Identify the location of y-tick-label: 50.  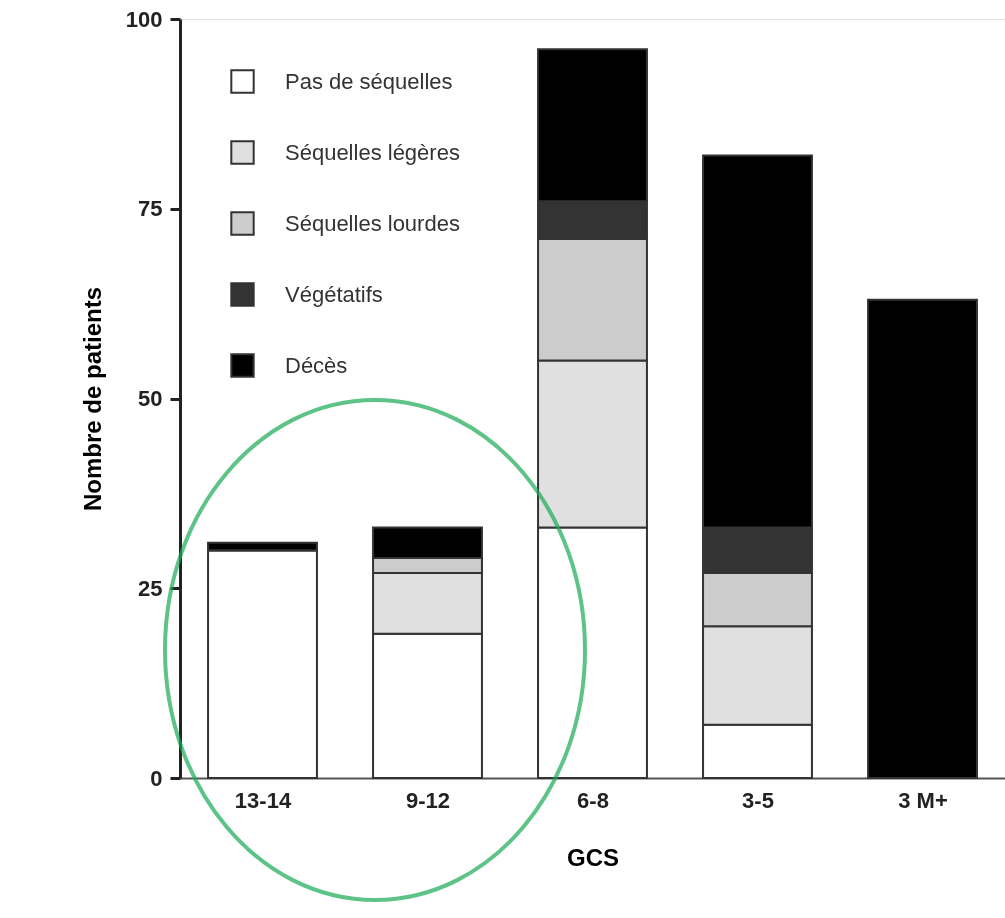
(150, 398).